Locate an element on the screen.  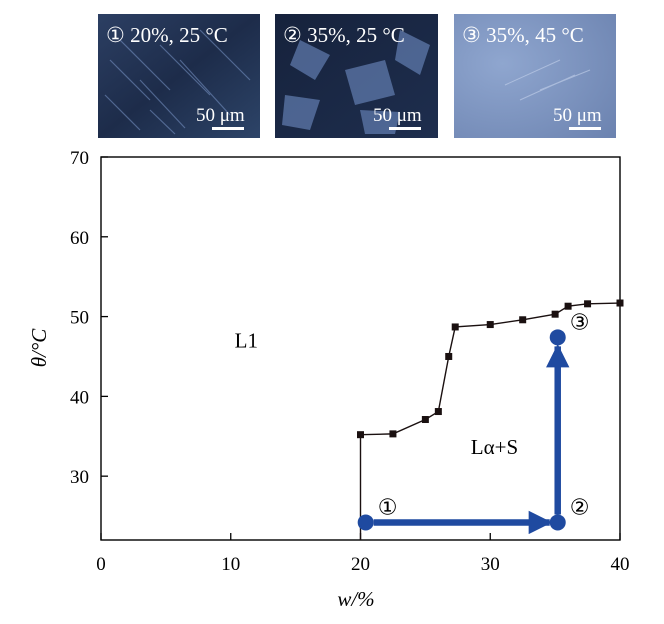
micrograph-2-scale-bar is located at coordinates (405, 128).